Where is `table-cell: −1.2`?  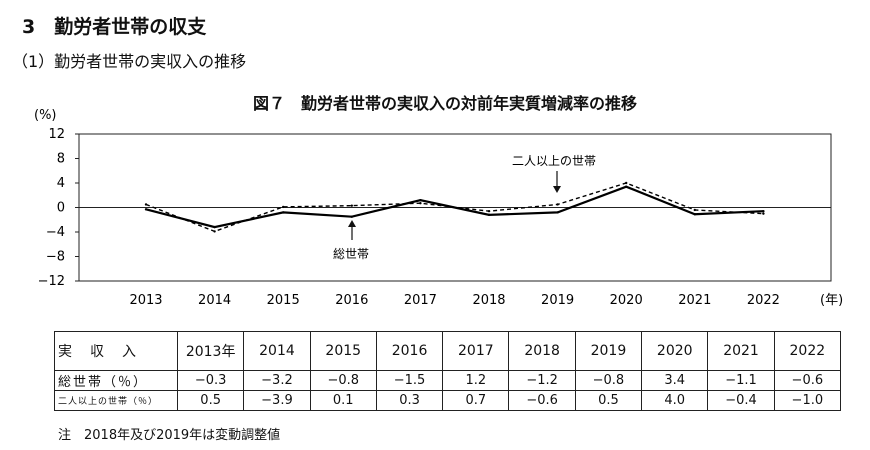
table-cell: −1.2 is located at coordinates (542, 380).